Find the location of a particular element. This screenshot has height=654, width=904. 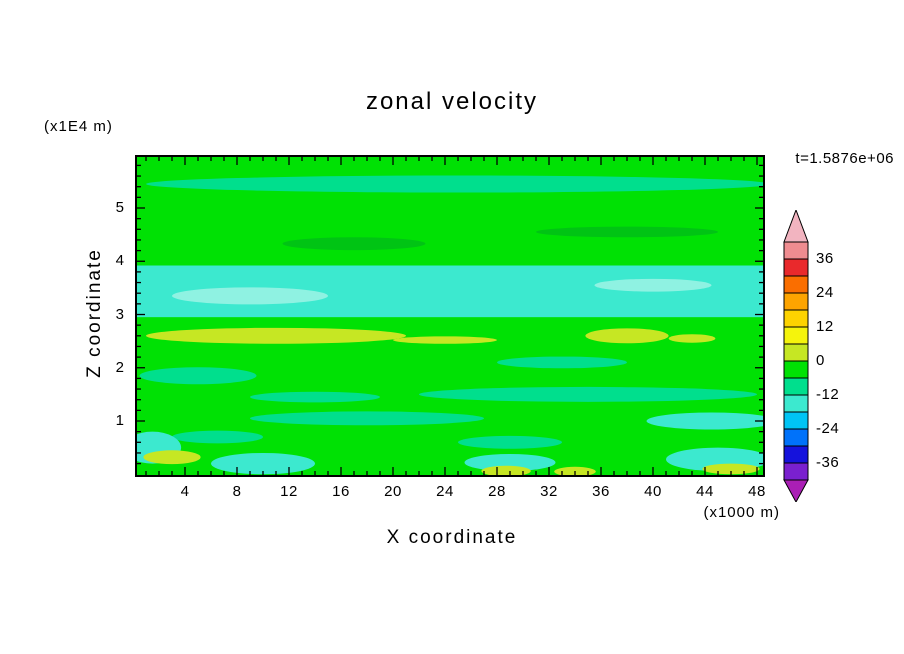

colorbar-label: -12 is located at coordinates (828, 394).